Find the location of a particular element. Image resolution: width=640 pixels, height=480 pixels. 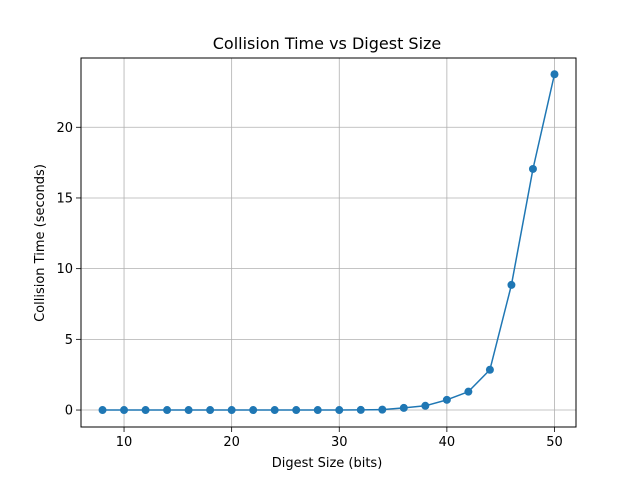

x-tick-label: 10 is located at coordinates (124, 442).